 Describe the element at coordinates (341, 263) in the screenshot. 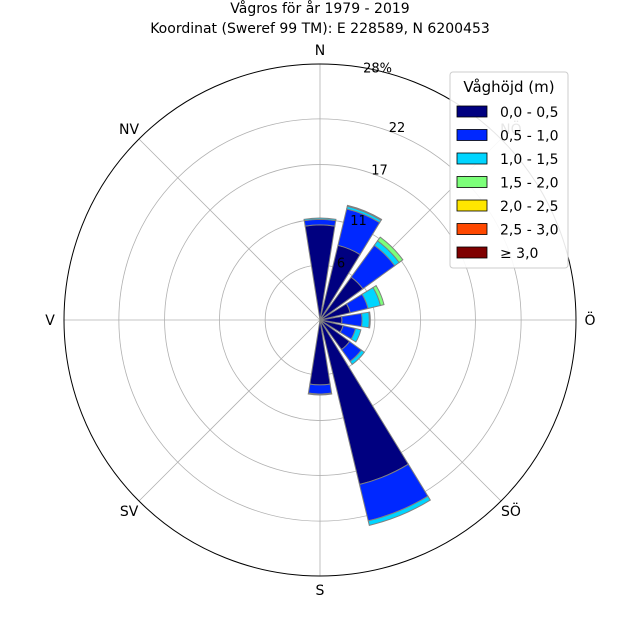

I see `radial-label-0: 6` at that location.